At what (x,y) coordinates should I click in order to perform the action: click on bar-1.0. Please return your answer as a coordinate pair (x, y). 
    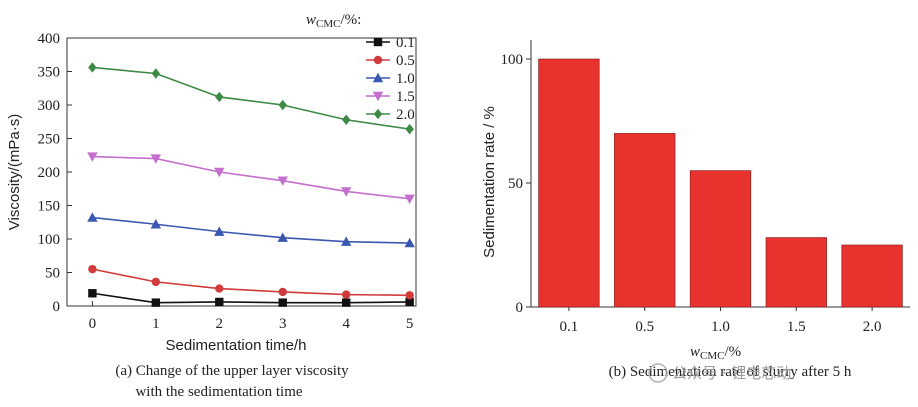
    Looking at the image, I should click on (720, 239).